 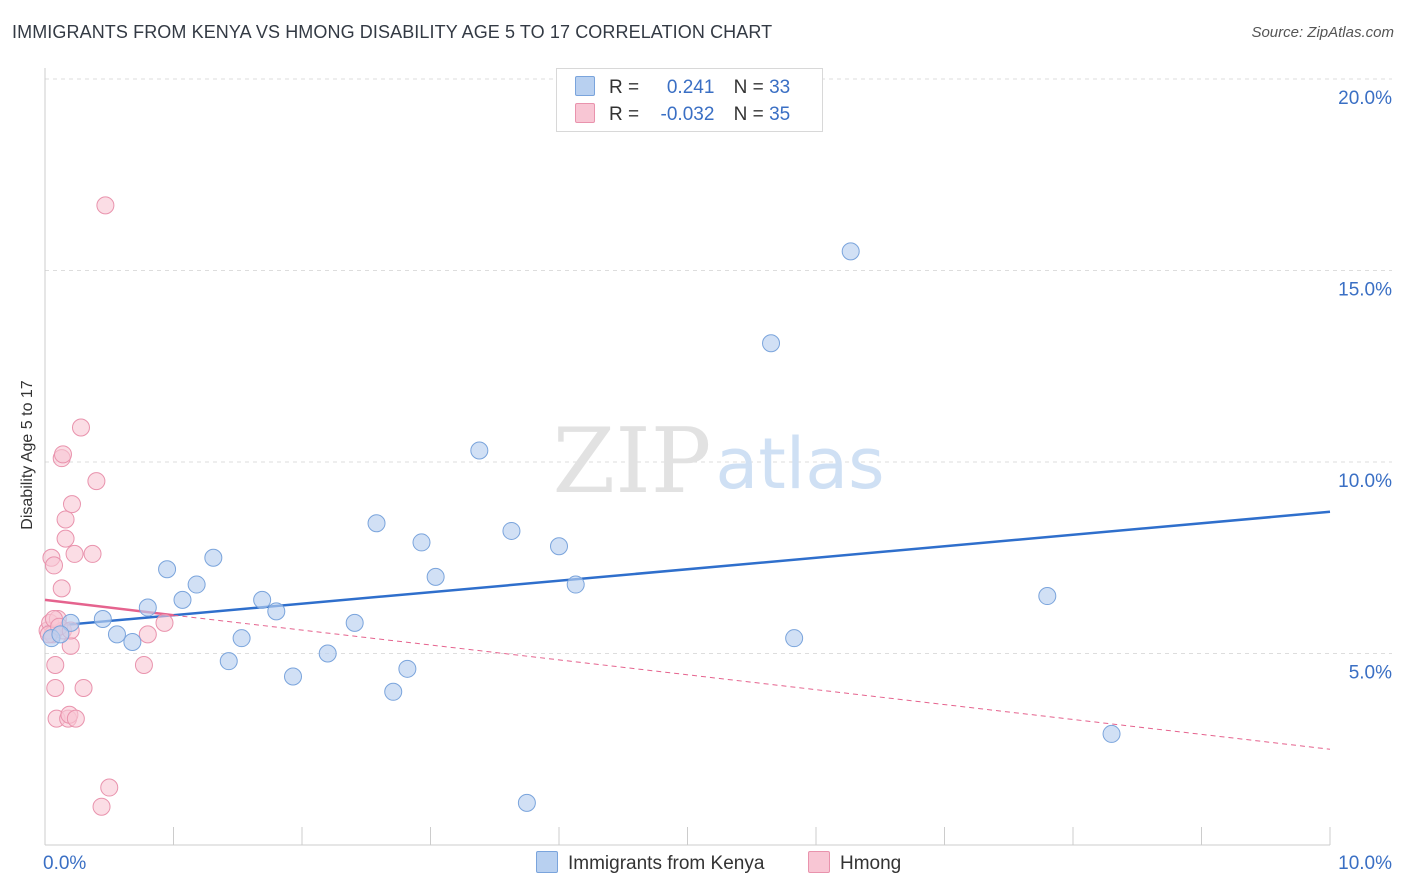 What do you see at coordinates (1365, 98) in the screenshot?
I see `y-tick-label: 20.0%` at bounding box center [1365, 98].